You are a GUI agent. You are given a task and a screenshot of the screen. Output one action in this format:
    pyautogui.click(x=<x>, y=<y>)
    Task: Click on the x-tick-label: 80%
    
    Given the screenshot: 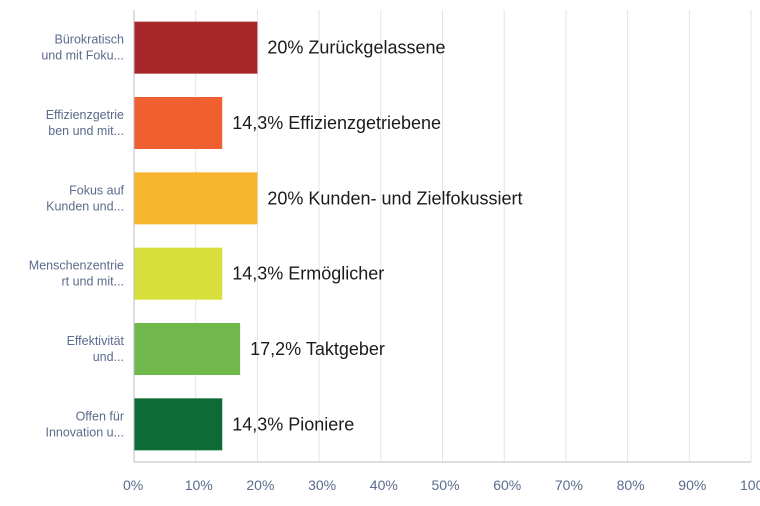 What is the action you would take?
    pyautogui.click(x=631, y=485)
    